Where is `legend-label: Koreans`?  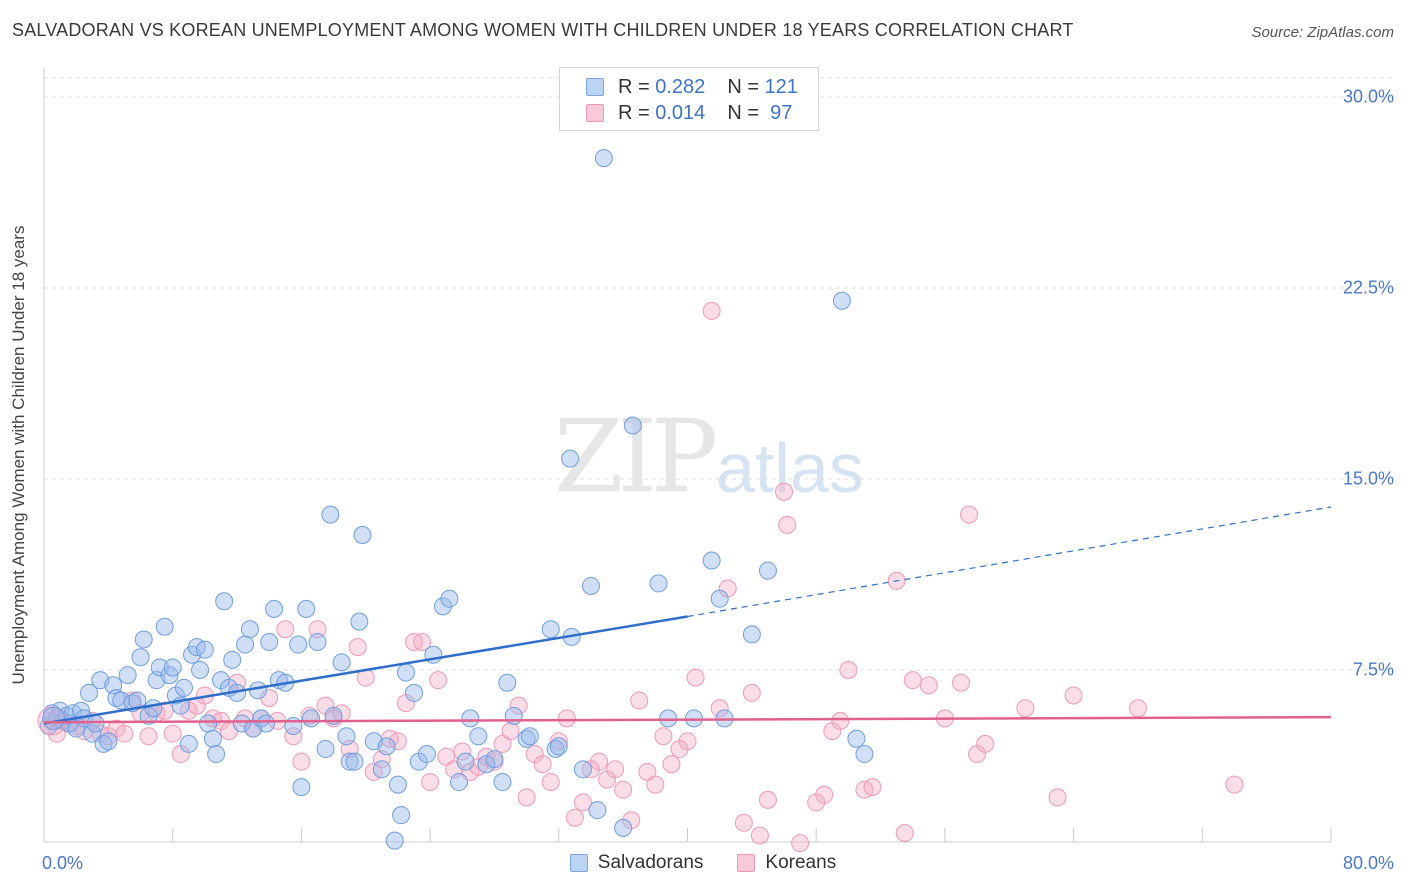 legend-label: Koreans is located at coordinates (801, 862).